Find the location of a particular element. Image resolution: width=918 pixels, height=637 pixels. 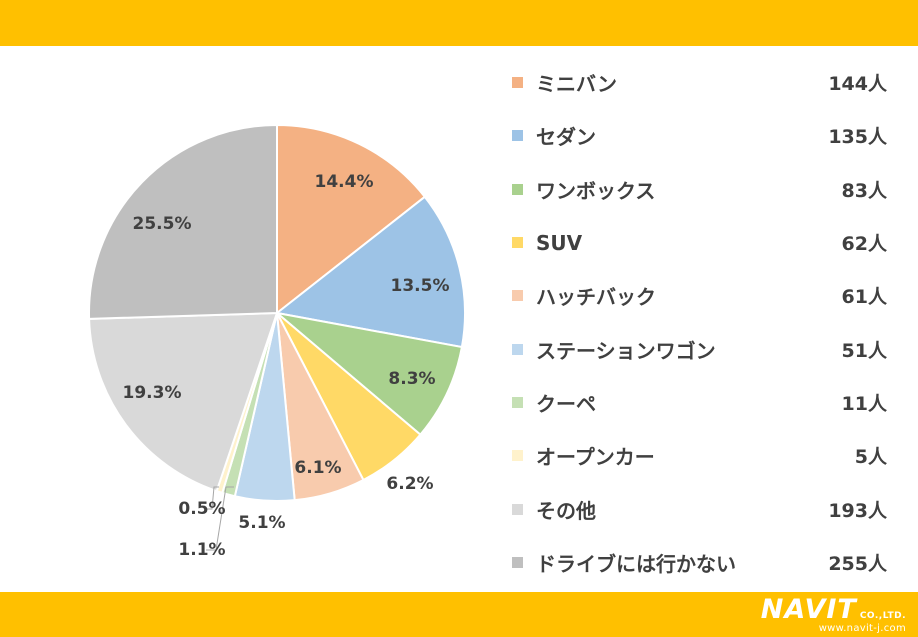

legend-label-2: セダン is located at coordinates (566, 137).